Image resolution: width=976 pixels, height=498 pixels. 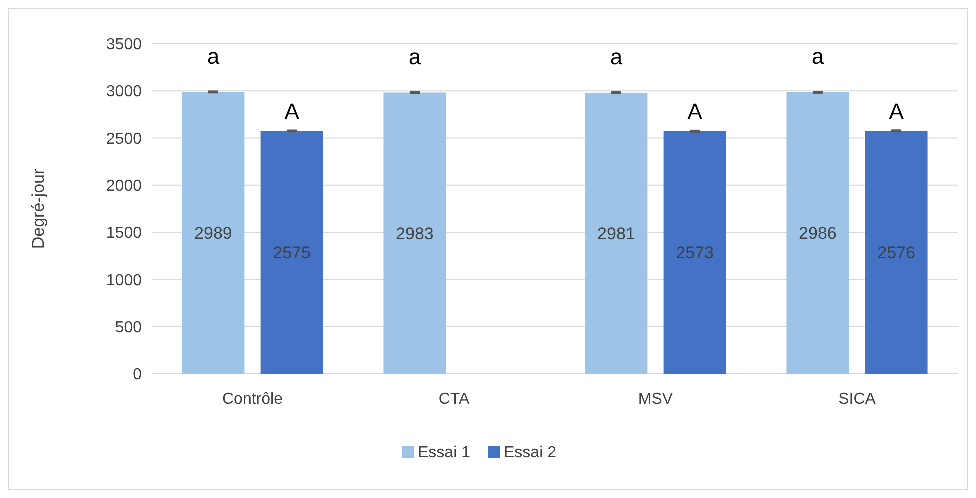 I want to click on y-tick-label: 3500, so click(x=124, y=45).